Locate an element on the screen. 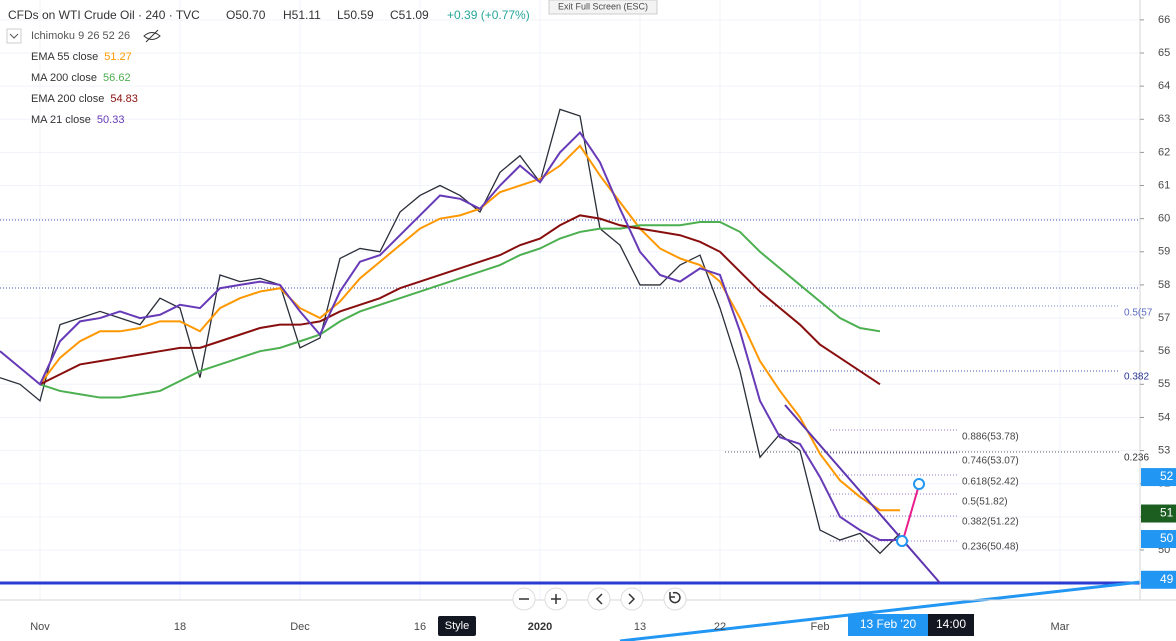 The image size is (1176, 641). fib-label: 0.618(52.42) is located at coordinates (990, 482).